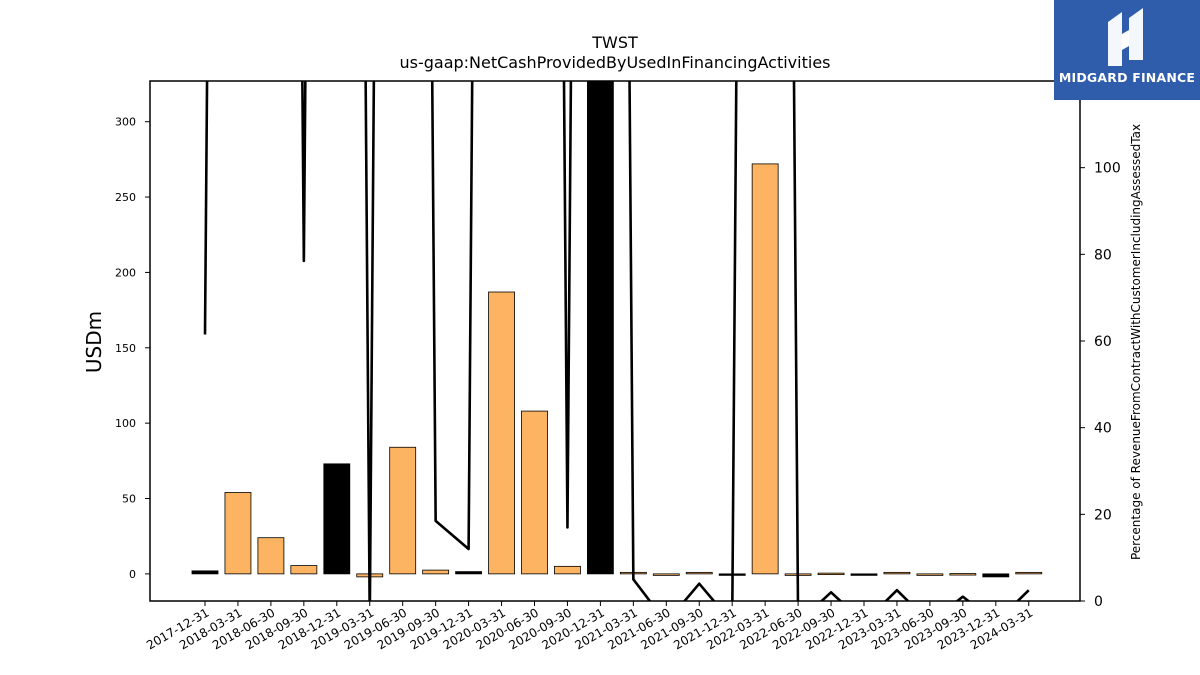 This screenshot has height=675, width=1200. Describe the element at coordinates (1125, 37) in the screenshot. I see `logo-mark-icon` at that location.